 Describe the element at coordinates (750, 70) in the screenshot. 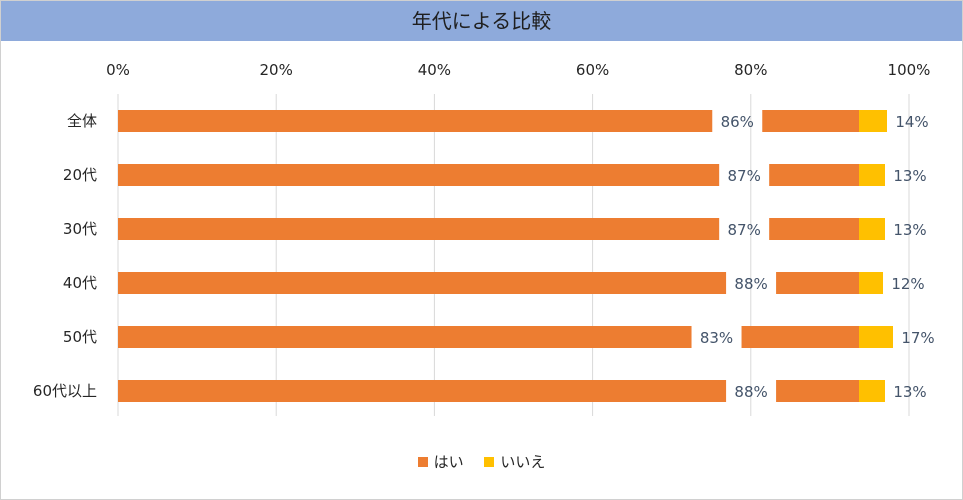

I see `x-tick-label: 80%` at that location.